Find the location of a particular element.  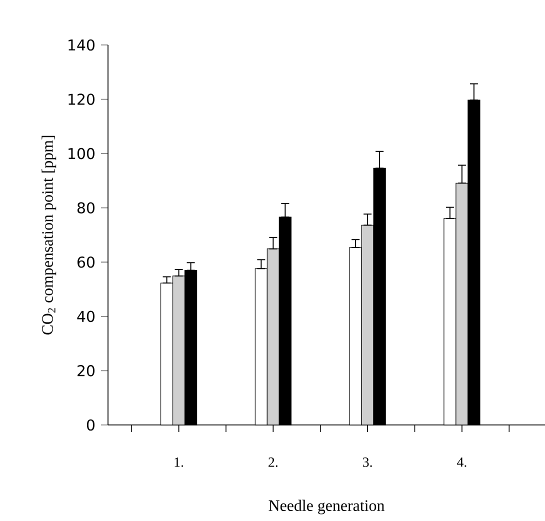

x-tick-label: 3. is located at coordinates (367, 462).